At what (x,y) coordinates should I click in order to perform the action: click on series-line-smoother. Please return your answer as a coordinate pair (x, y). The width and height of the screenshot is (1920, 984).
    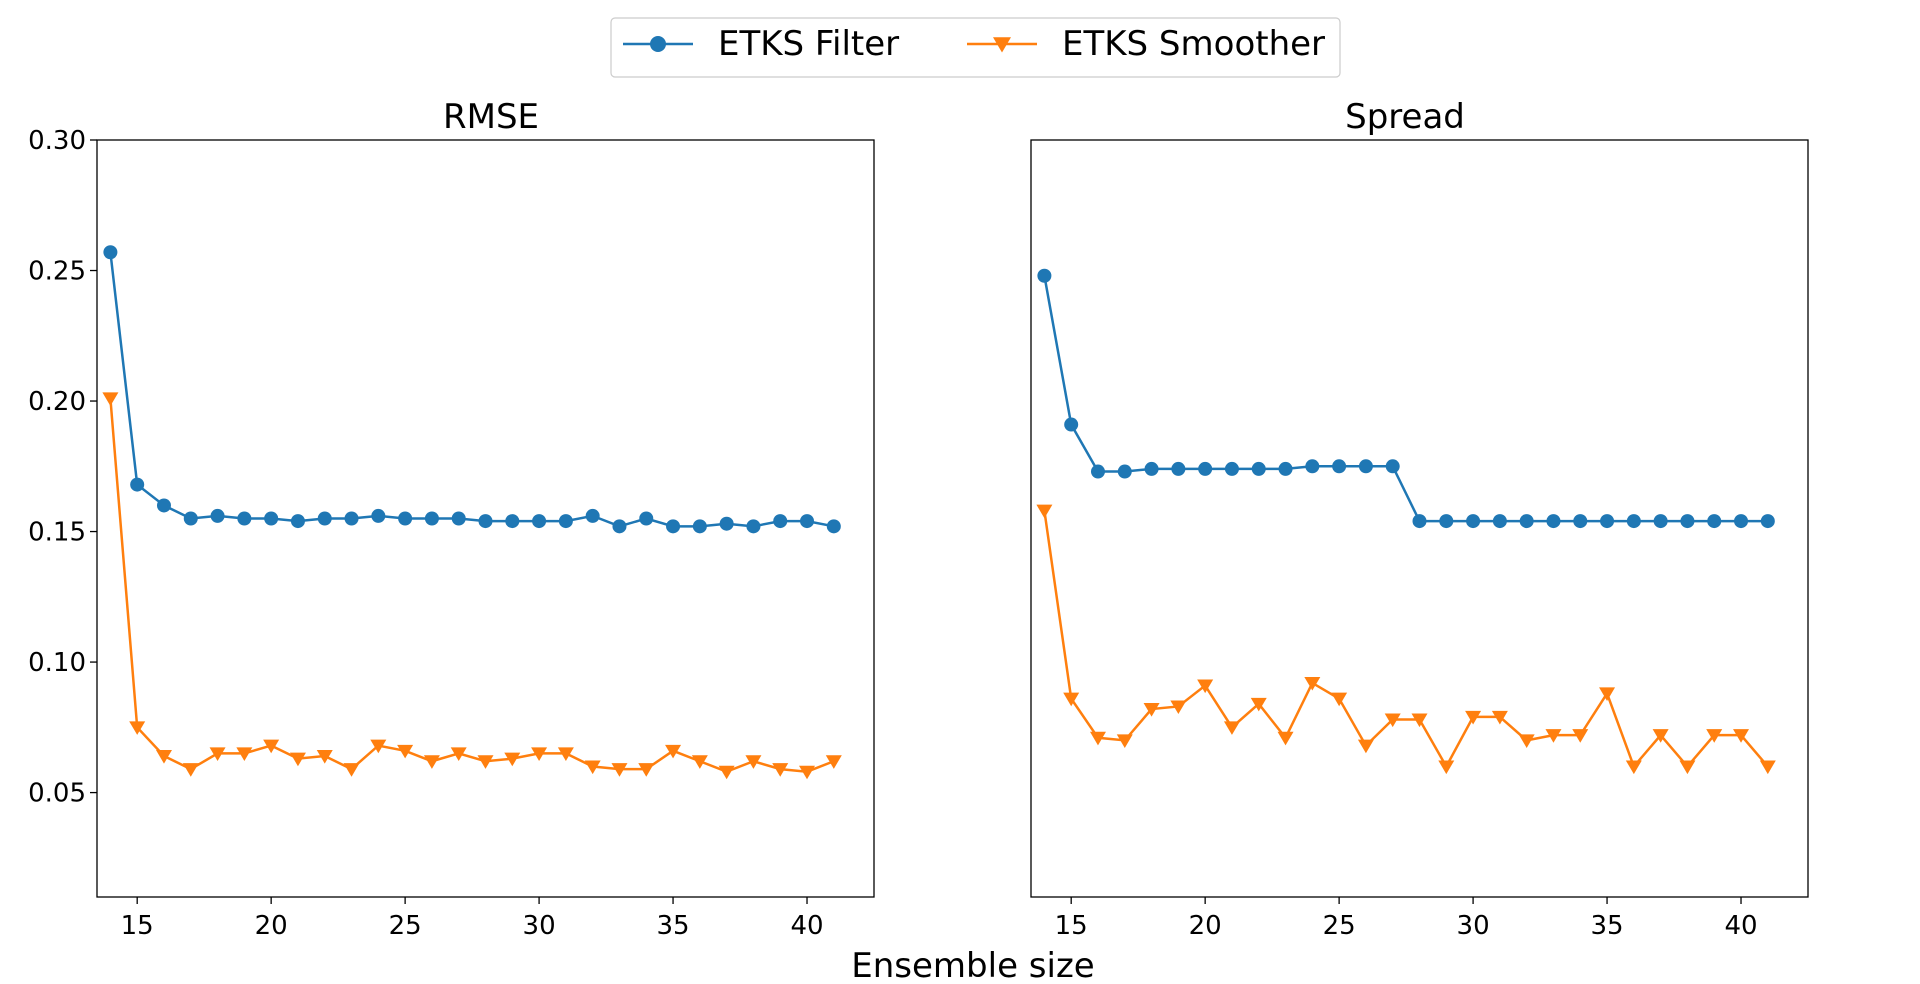
    Looking at the image, I should click on (472, 586).